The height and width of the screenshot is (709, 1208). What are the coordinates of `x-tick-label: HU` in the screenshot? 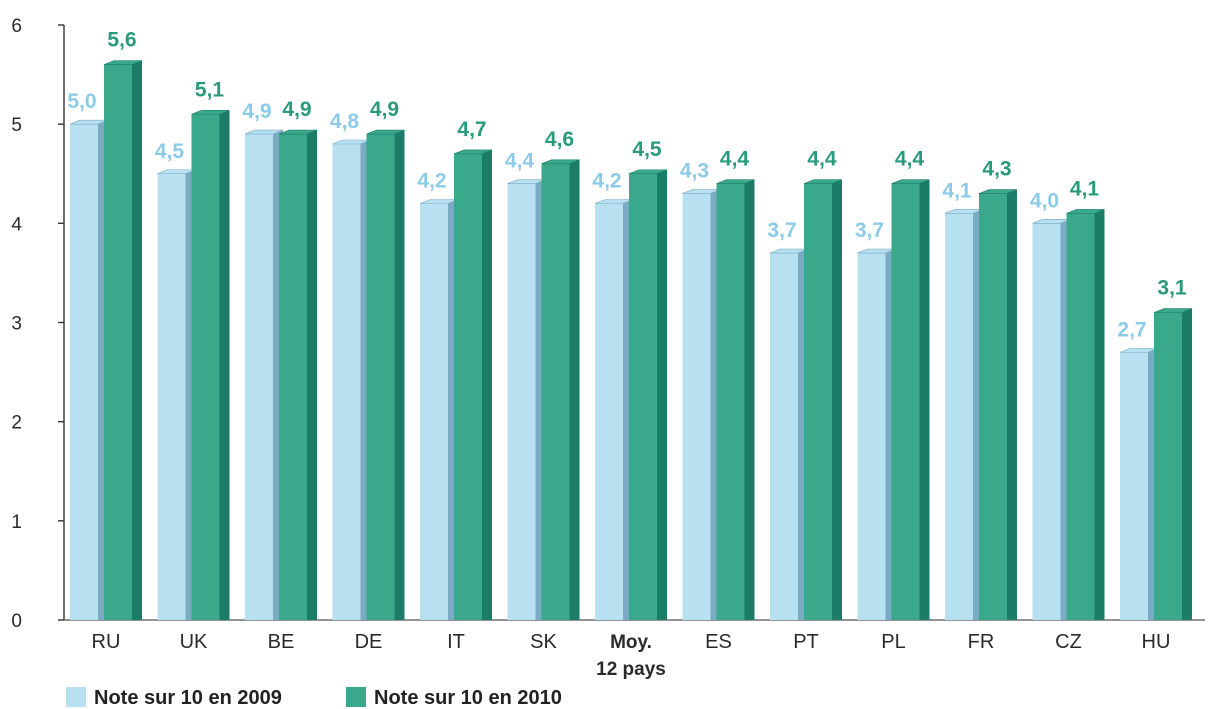 It's located at (1156, 642).